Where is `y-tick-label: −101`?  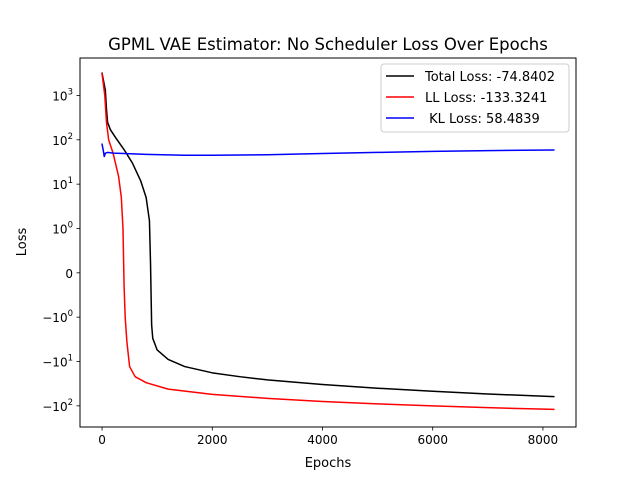 y-tick-label: −101 is located at coordinates (57, 362).